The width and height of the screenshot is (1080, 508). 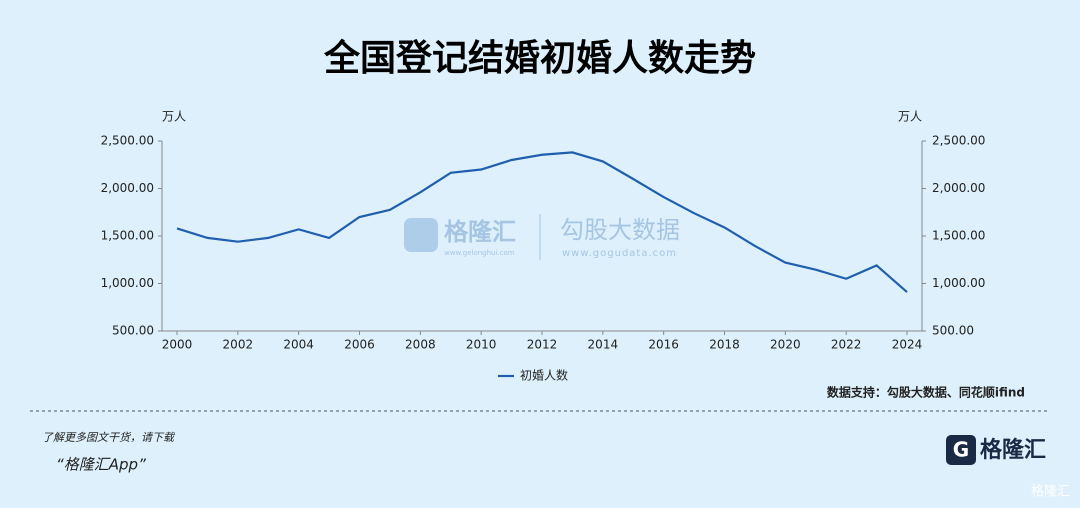 What do you see at coordinates (127, 236) in the screenshot?
I see `y-tick-label: 1,500.00` at bounding box center [127, 236].